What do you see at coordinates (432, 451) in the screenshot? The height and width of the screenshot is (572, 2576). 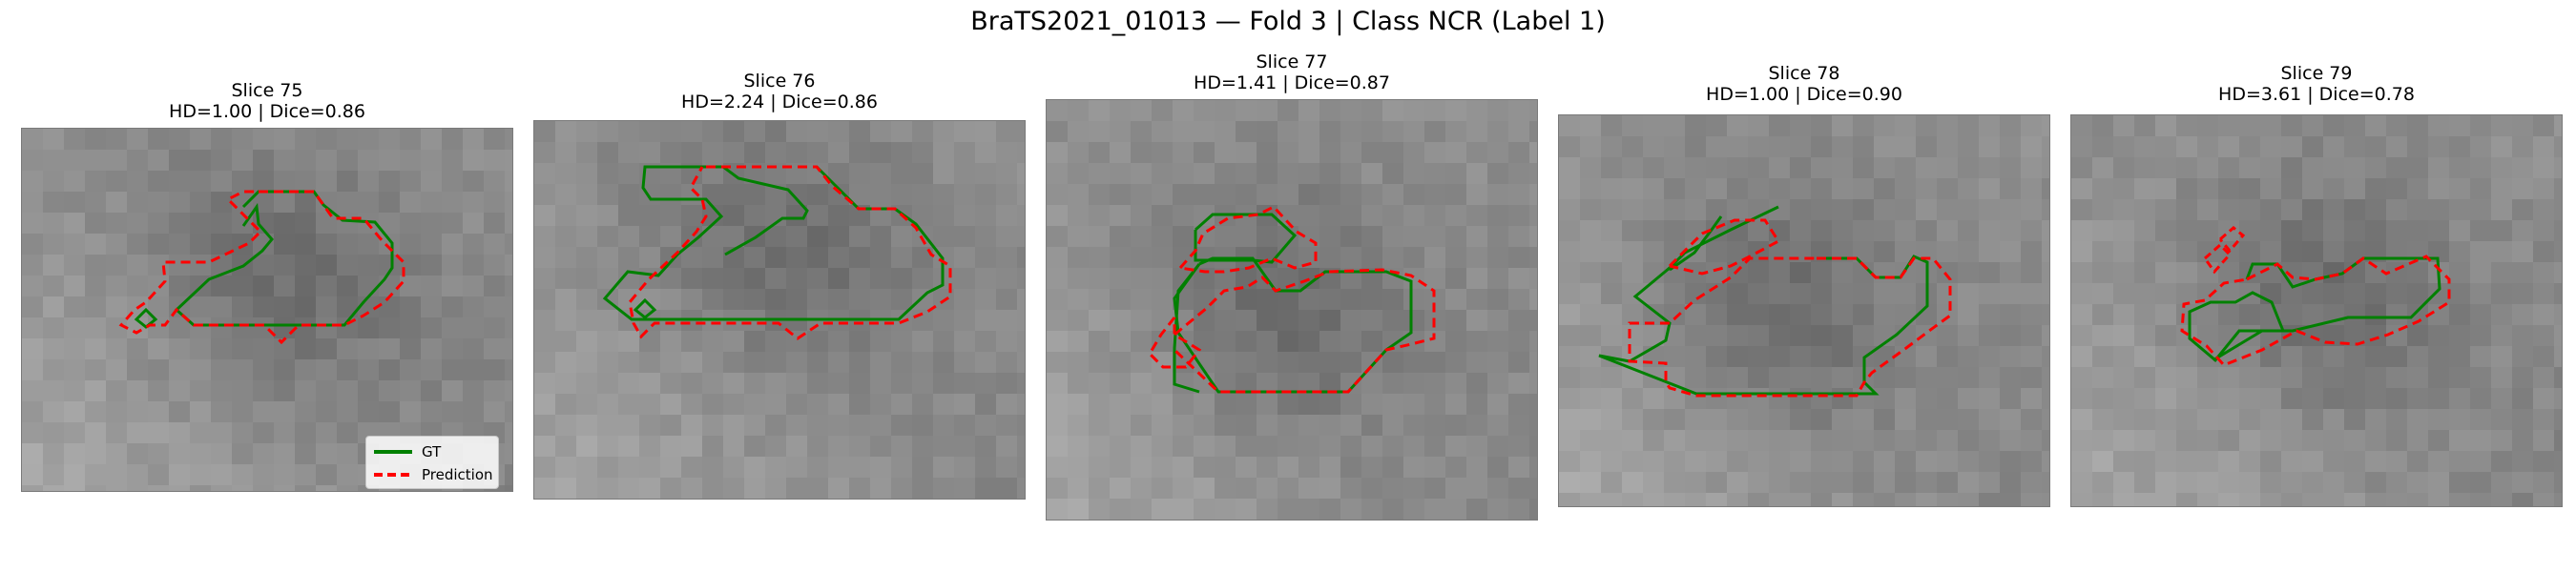 I see `legend-gt-label: GT` at bounding box center [432, 451].